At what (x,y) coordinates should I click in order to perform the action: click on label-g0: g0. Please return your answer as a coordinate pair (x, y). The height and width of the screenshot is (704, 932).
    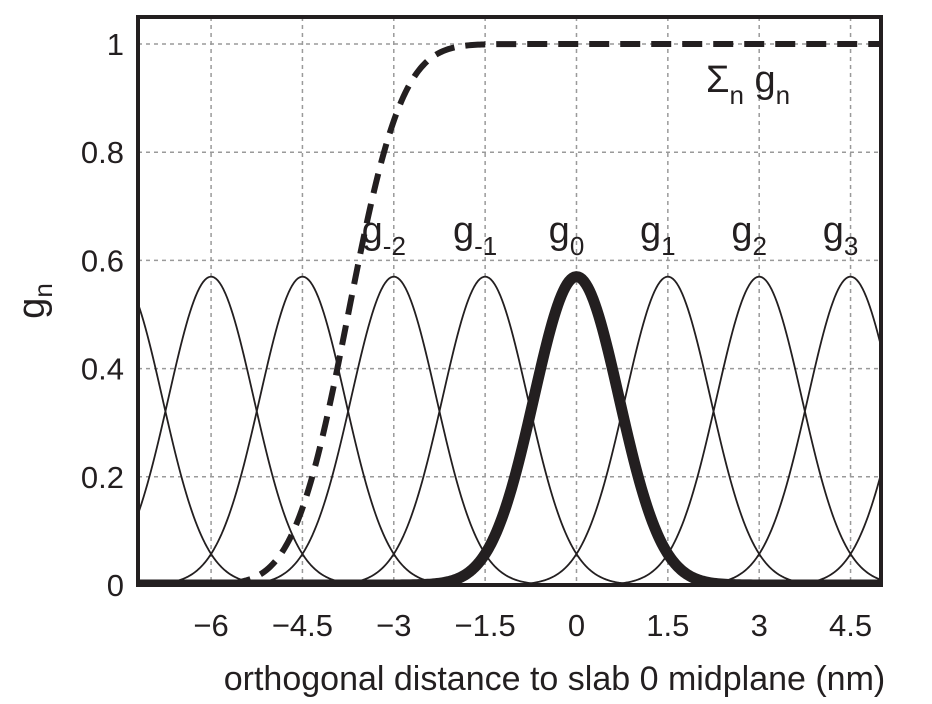
    Looking at the image, I should click on (567, 235).